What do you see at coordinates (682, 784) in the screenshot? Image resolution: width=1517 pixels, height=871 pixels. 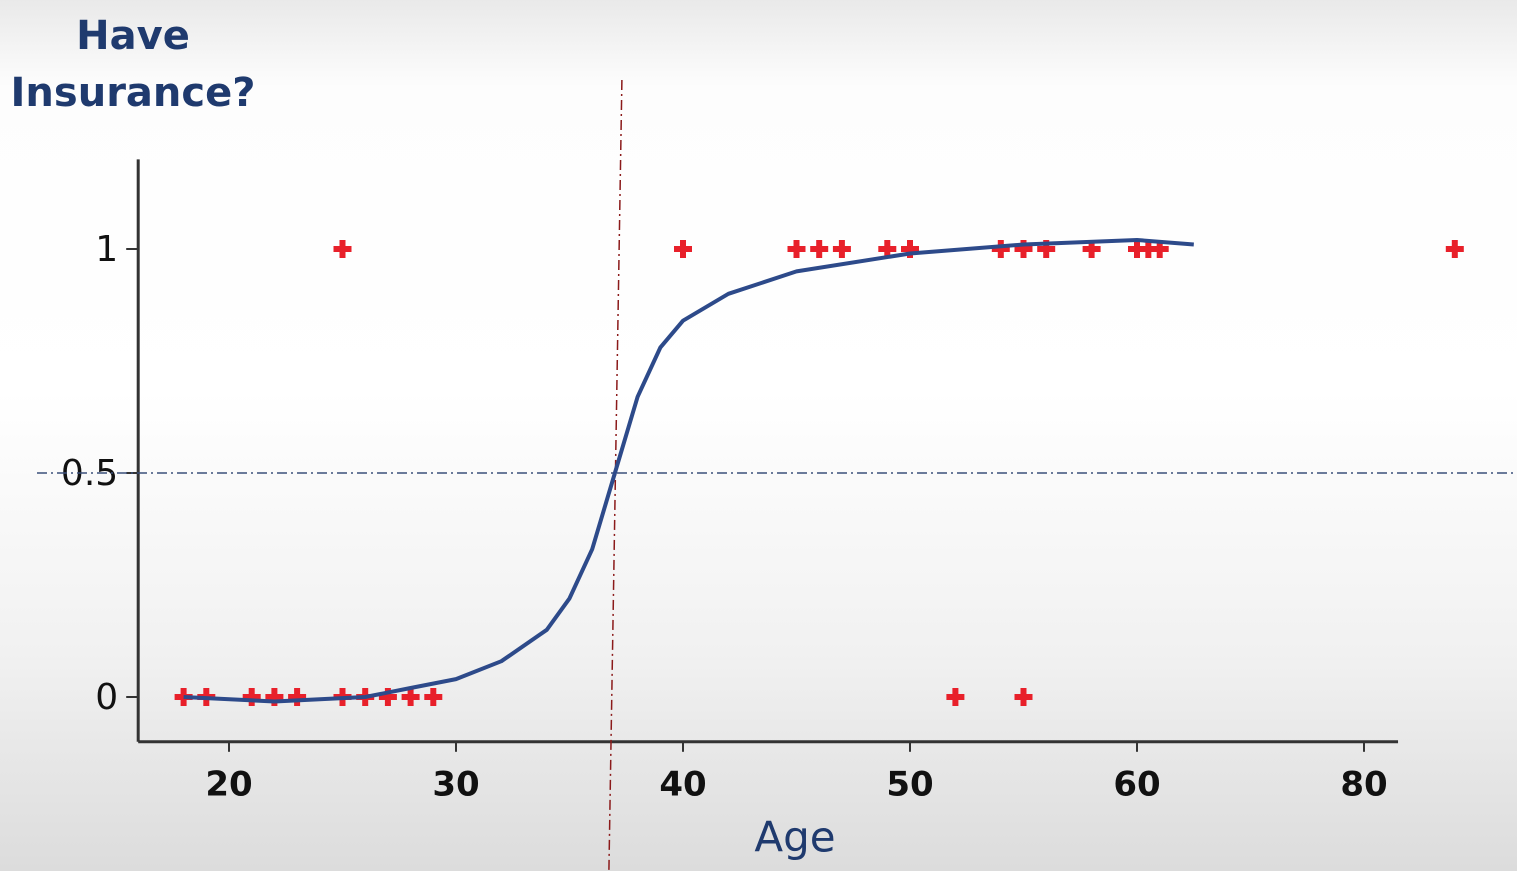 I see `x-tick-label: 40` at bounding box center [682, 784].